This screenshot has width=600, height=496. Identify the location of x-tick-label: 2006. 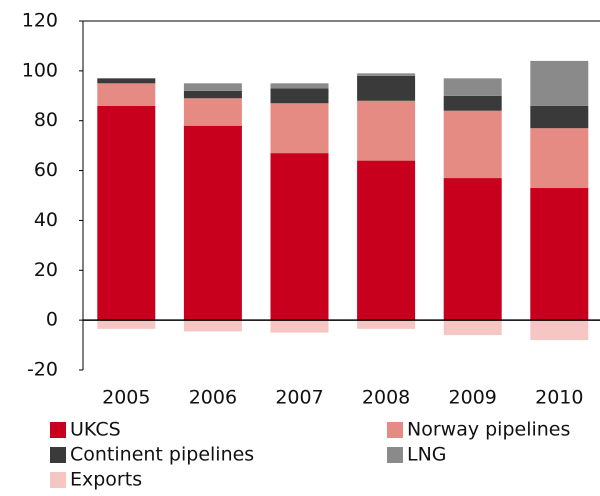
(213, 398).